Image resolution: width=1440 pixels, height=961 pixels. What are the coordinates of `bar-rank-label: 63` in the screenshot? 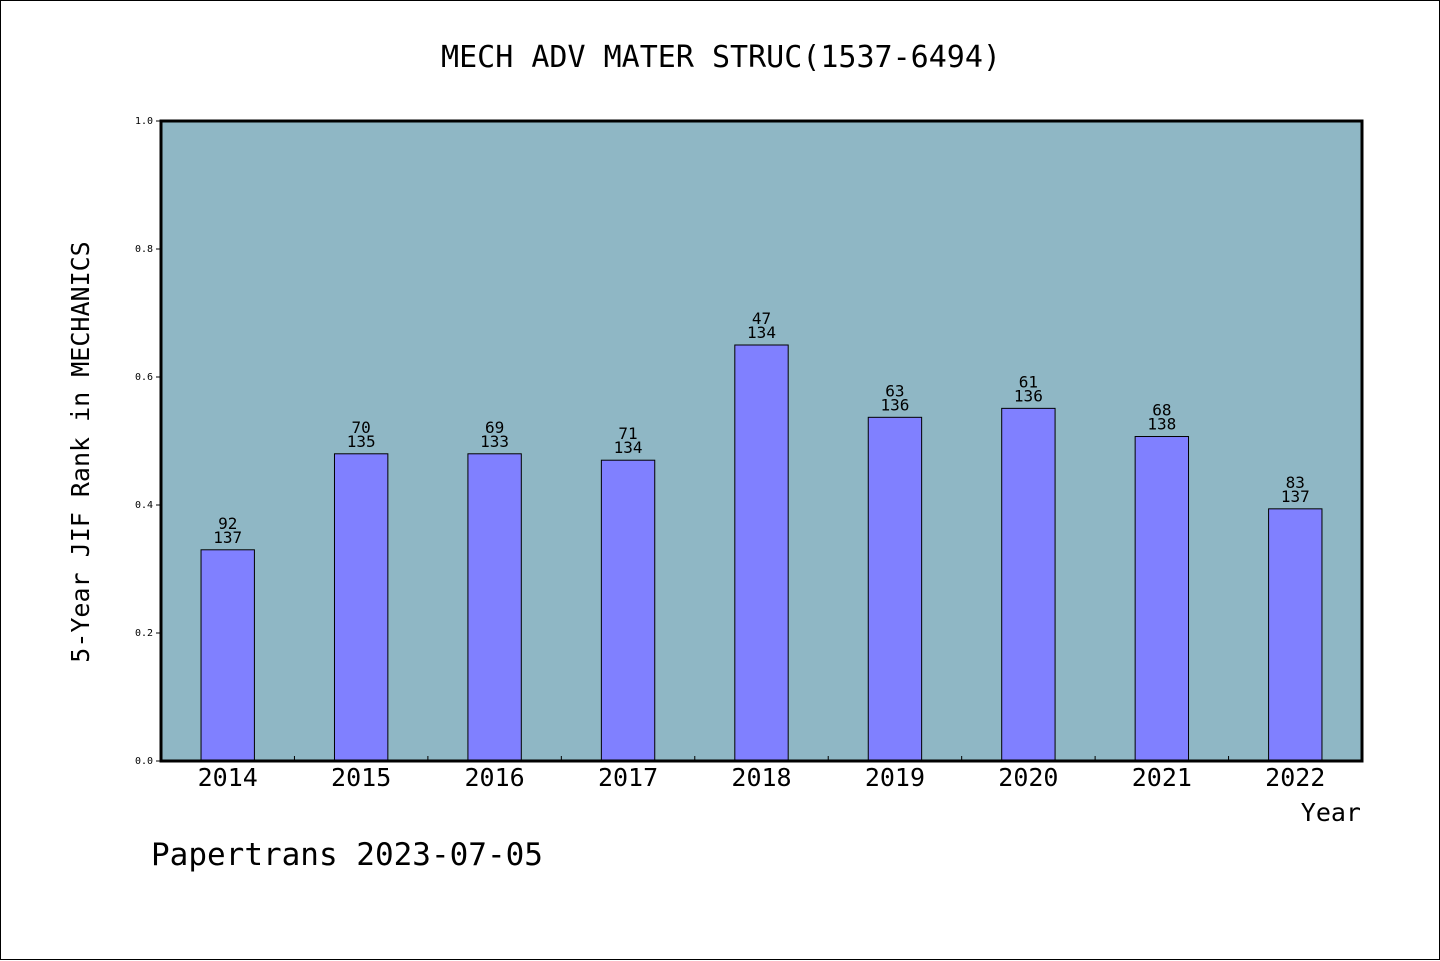 It's located at (894, 390).